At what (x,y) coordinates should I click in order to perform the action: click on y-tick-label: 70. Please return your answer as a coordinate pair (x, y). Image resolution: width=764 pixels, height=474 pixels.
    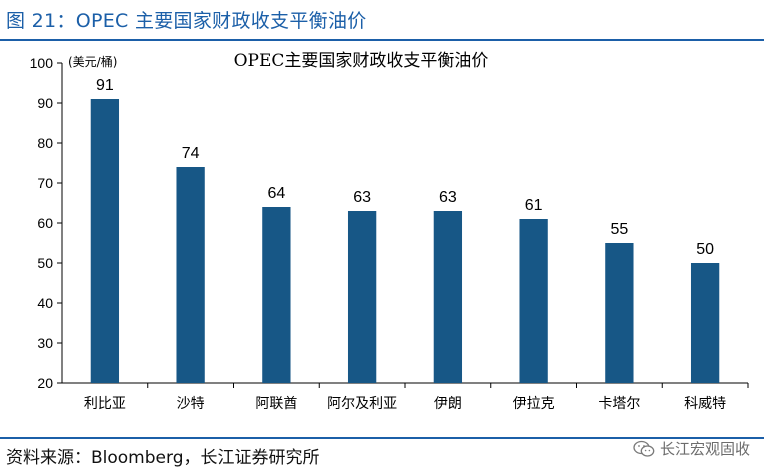
    Looking at the image, I should click on (45, 183).